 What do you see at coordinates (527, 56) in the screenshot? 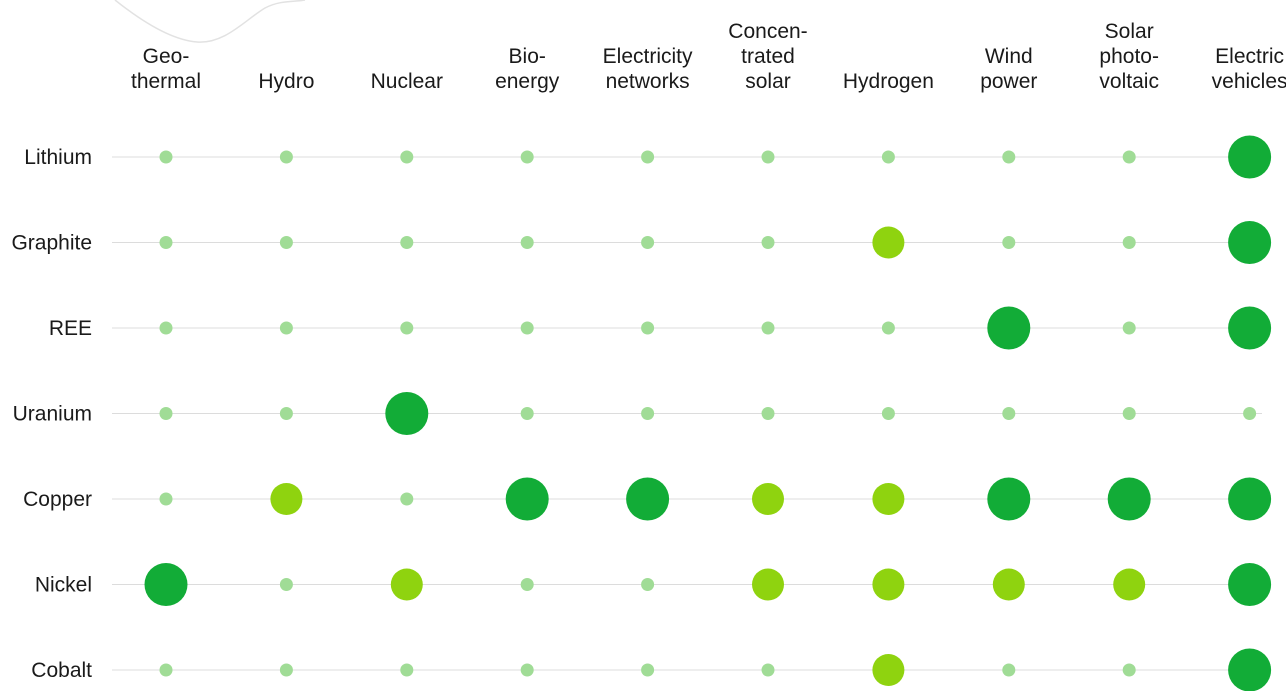
I see `column-label-bioenergy: Bio-` at bounding box center [527, 56].